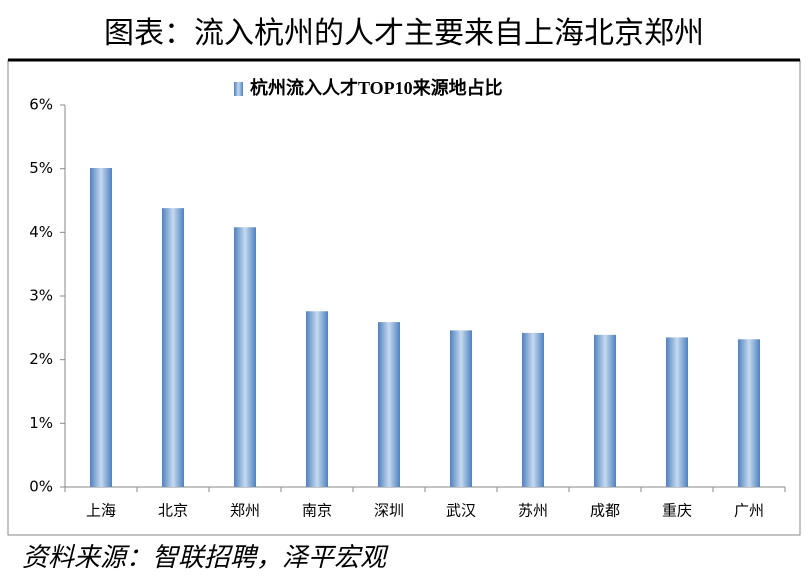 This screenshot has height=586, width=808. Describe the element at coordinates (41, 487) in the screenshot. I see `y-tick-label: 0%` at that location.